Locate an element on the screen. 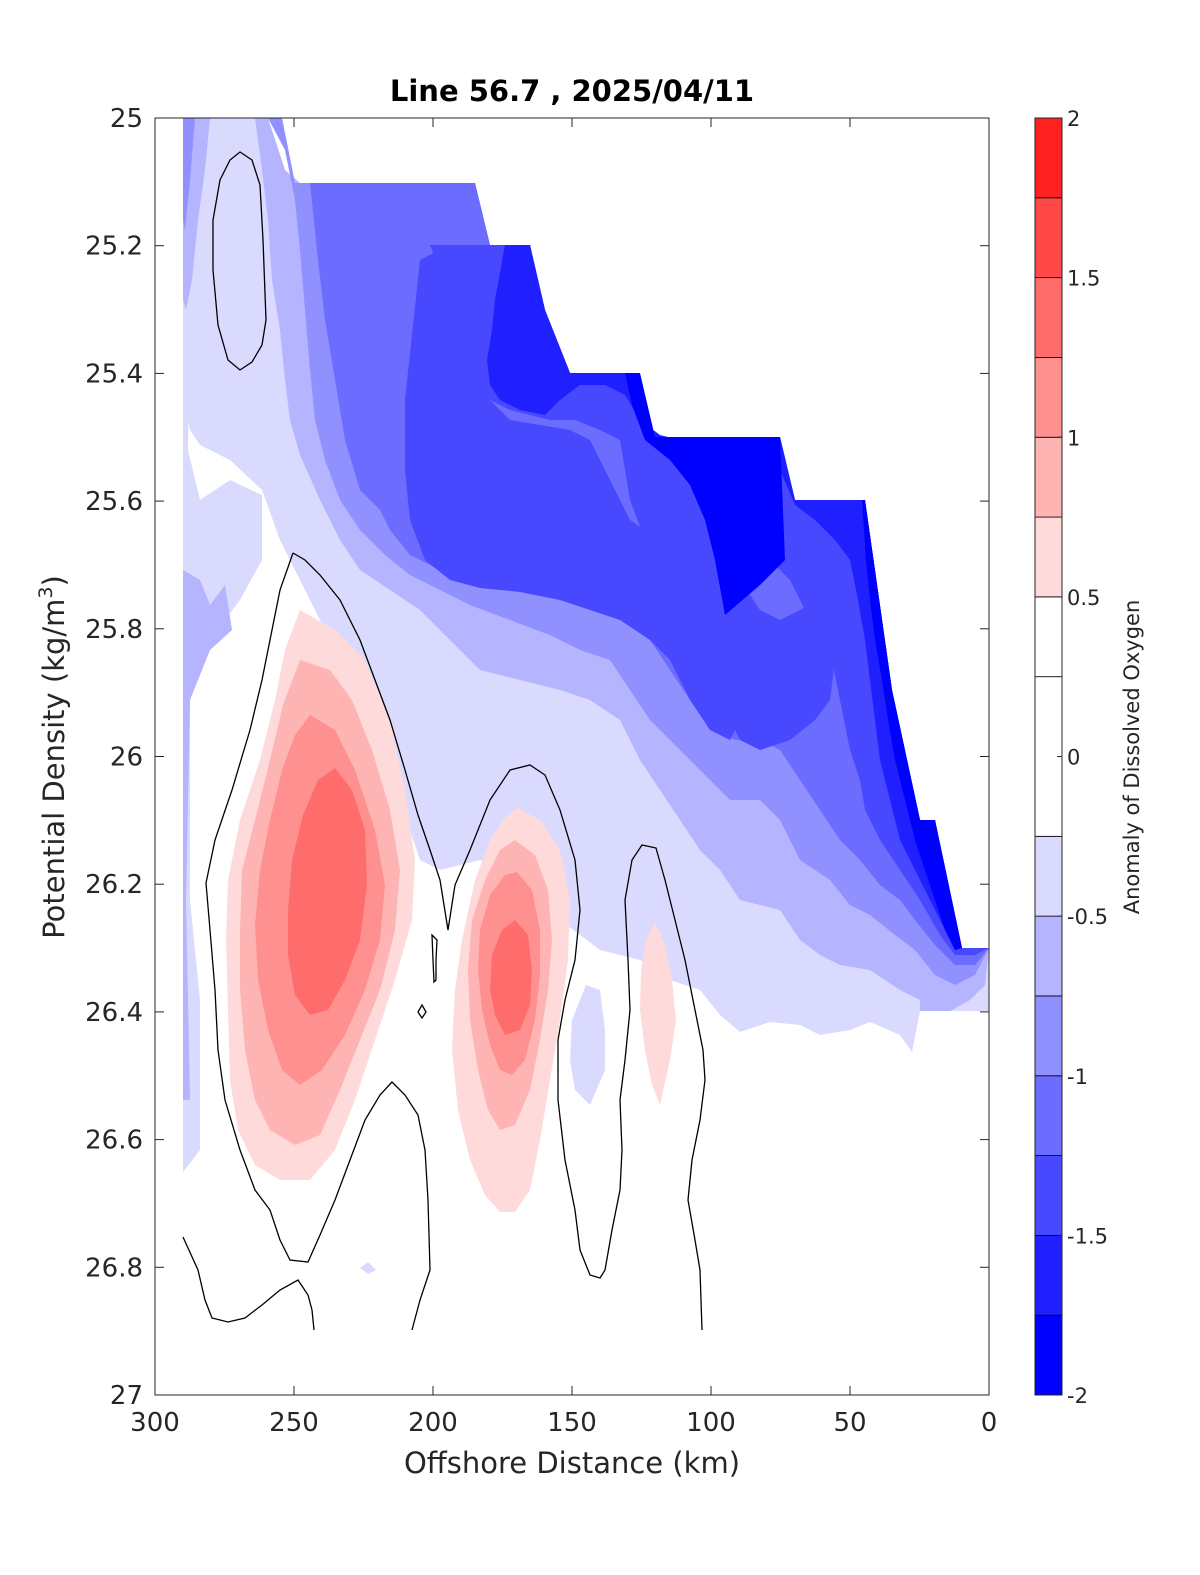 Image resolution: width=1200 pixels, height=1575 pixels. colorbar-tick-label: 0.5 is located at coordinates (1083, 598).